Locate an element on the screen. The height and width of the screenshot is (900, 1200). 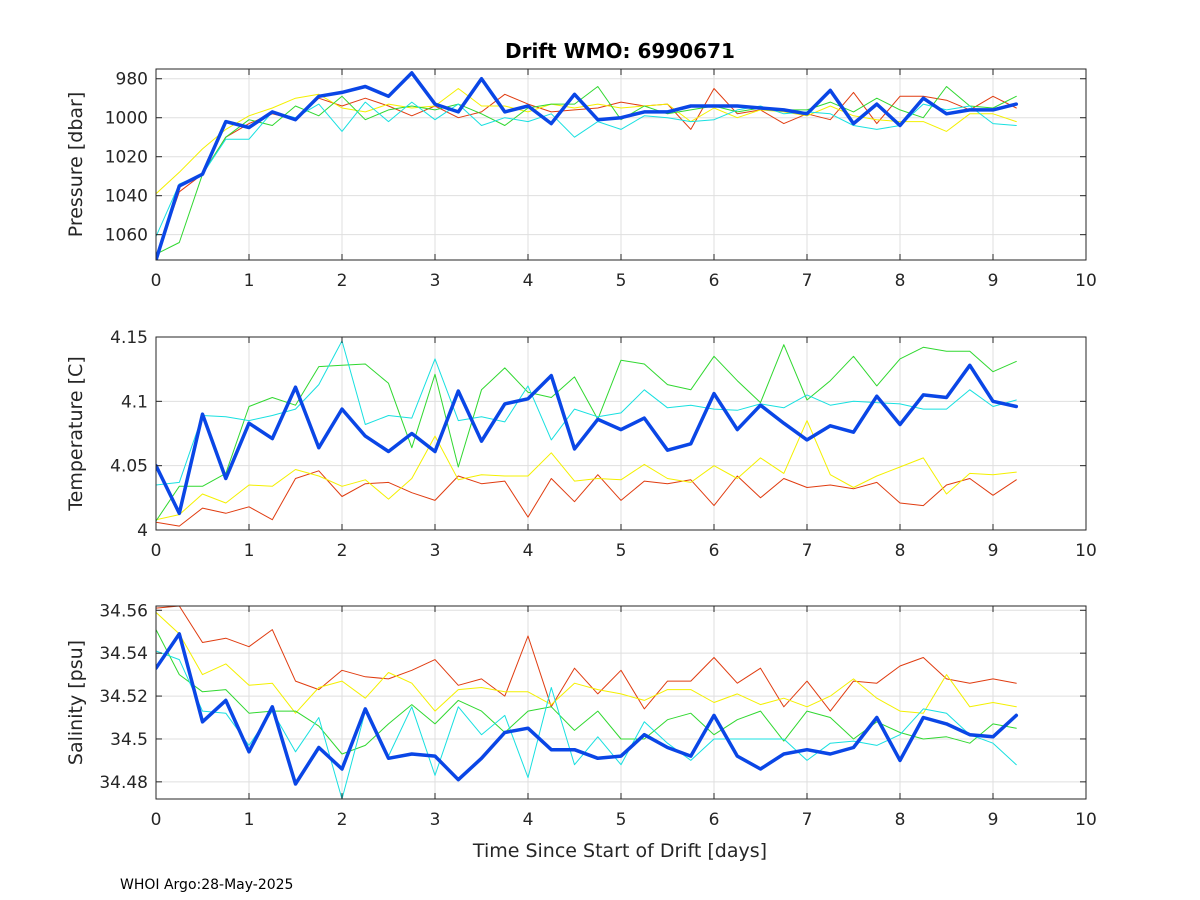
pressure-x-tick-label: 8 is located at coordinates (900, 281).